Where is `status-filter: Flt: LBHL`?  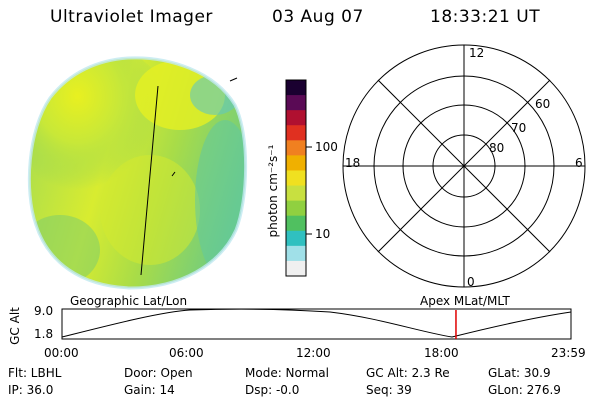 status-filter: Flt: LBHL is located at coordinates (35, 373).